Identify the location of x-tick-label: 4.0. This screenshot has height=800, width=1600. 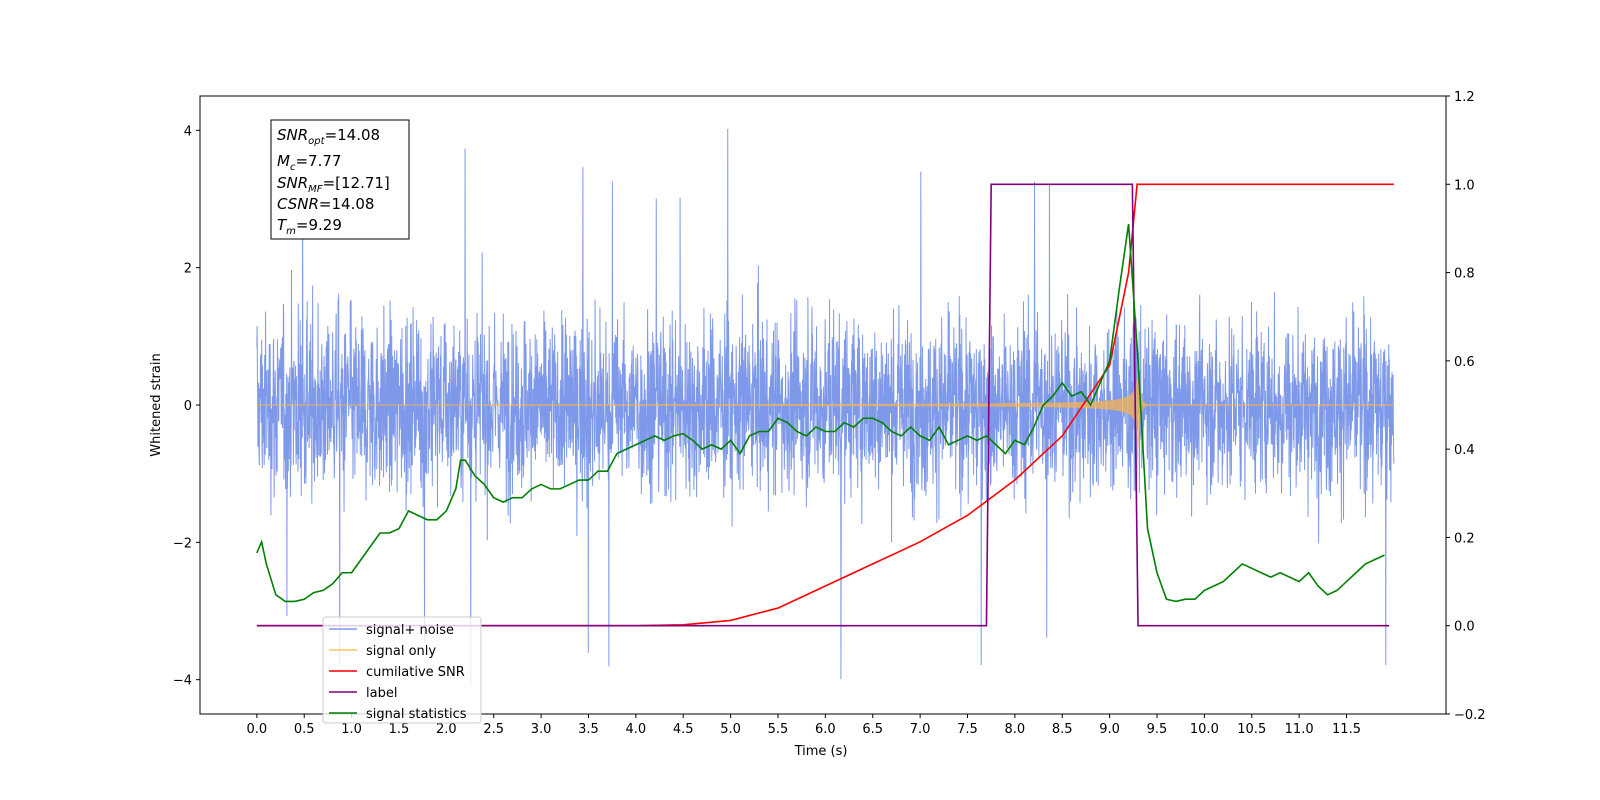
(636, 729).